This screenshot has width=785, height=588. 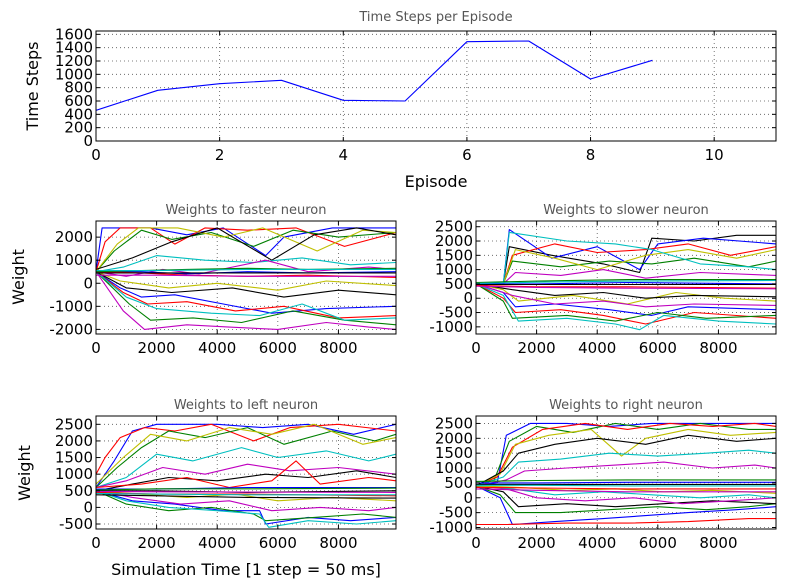 What do you see at coordinates (467, 155) in the screenshot?
I see `x-tick-label: 6` at bounding box center [467, 155].